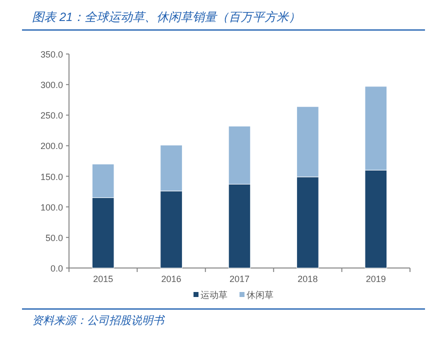 The height and width of the screenshot is (337, 437). Describe the element at coordinates (308, 279) in the screenshot. I see `x-tick-label: 2018` at that location.